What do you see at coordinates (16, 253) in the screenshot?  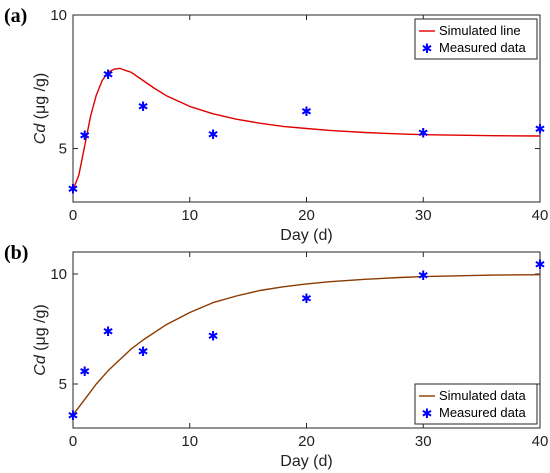 I see `panel-label: (b)` at bounding box center [16, 253].